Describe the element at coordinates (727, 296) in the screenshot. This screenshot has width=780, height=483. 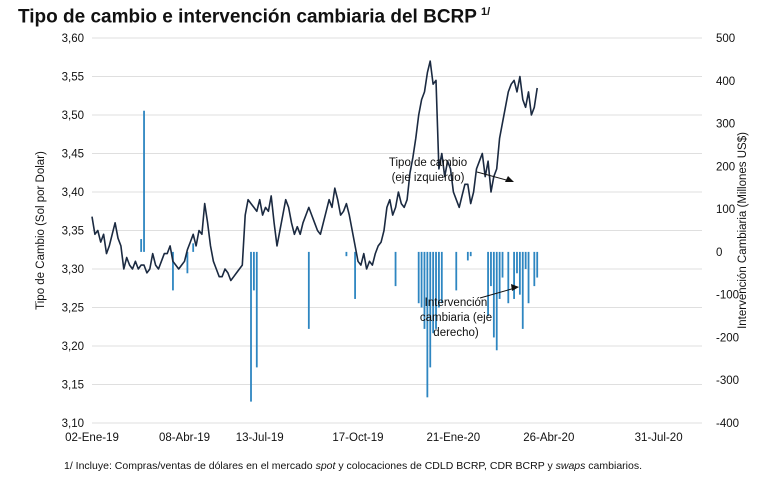
I see `right-tick-label: -100` at that location.